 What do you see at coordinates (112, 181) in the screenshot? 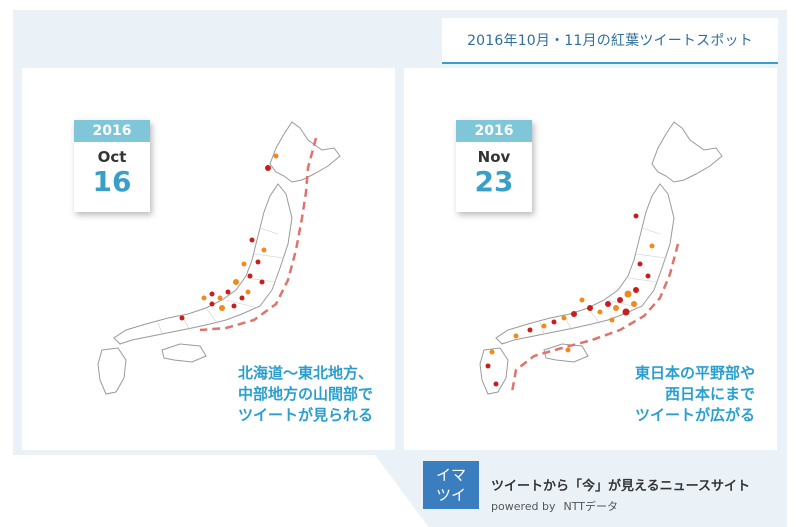
I see `calendar-day: 16` at bounding box center [112, 181].